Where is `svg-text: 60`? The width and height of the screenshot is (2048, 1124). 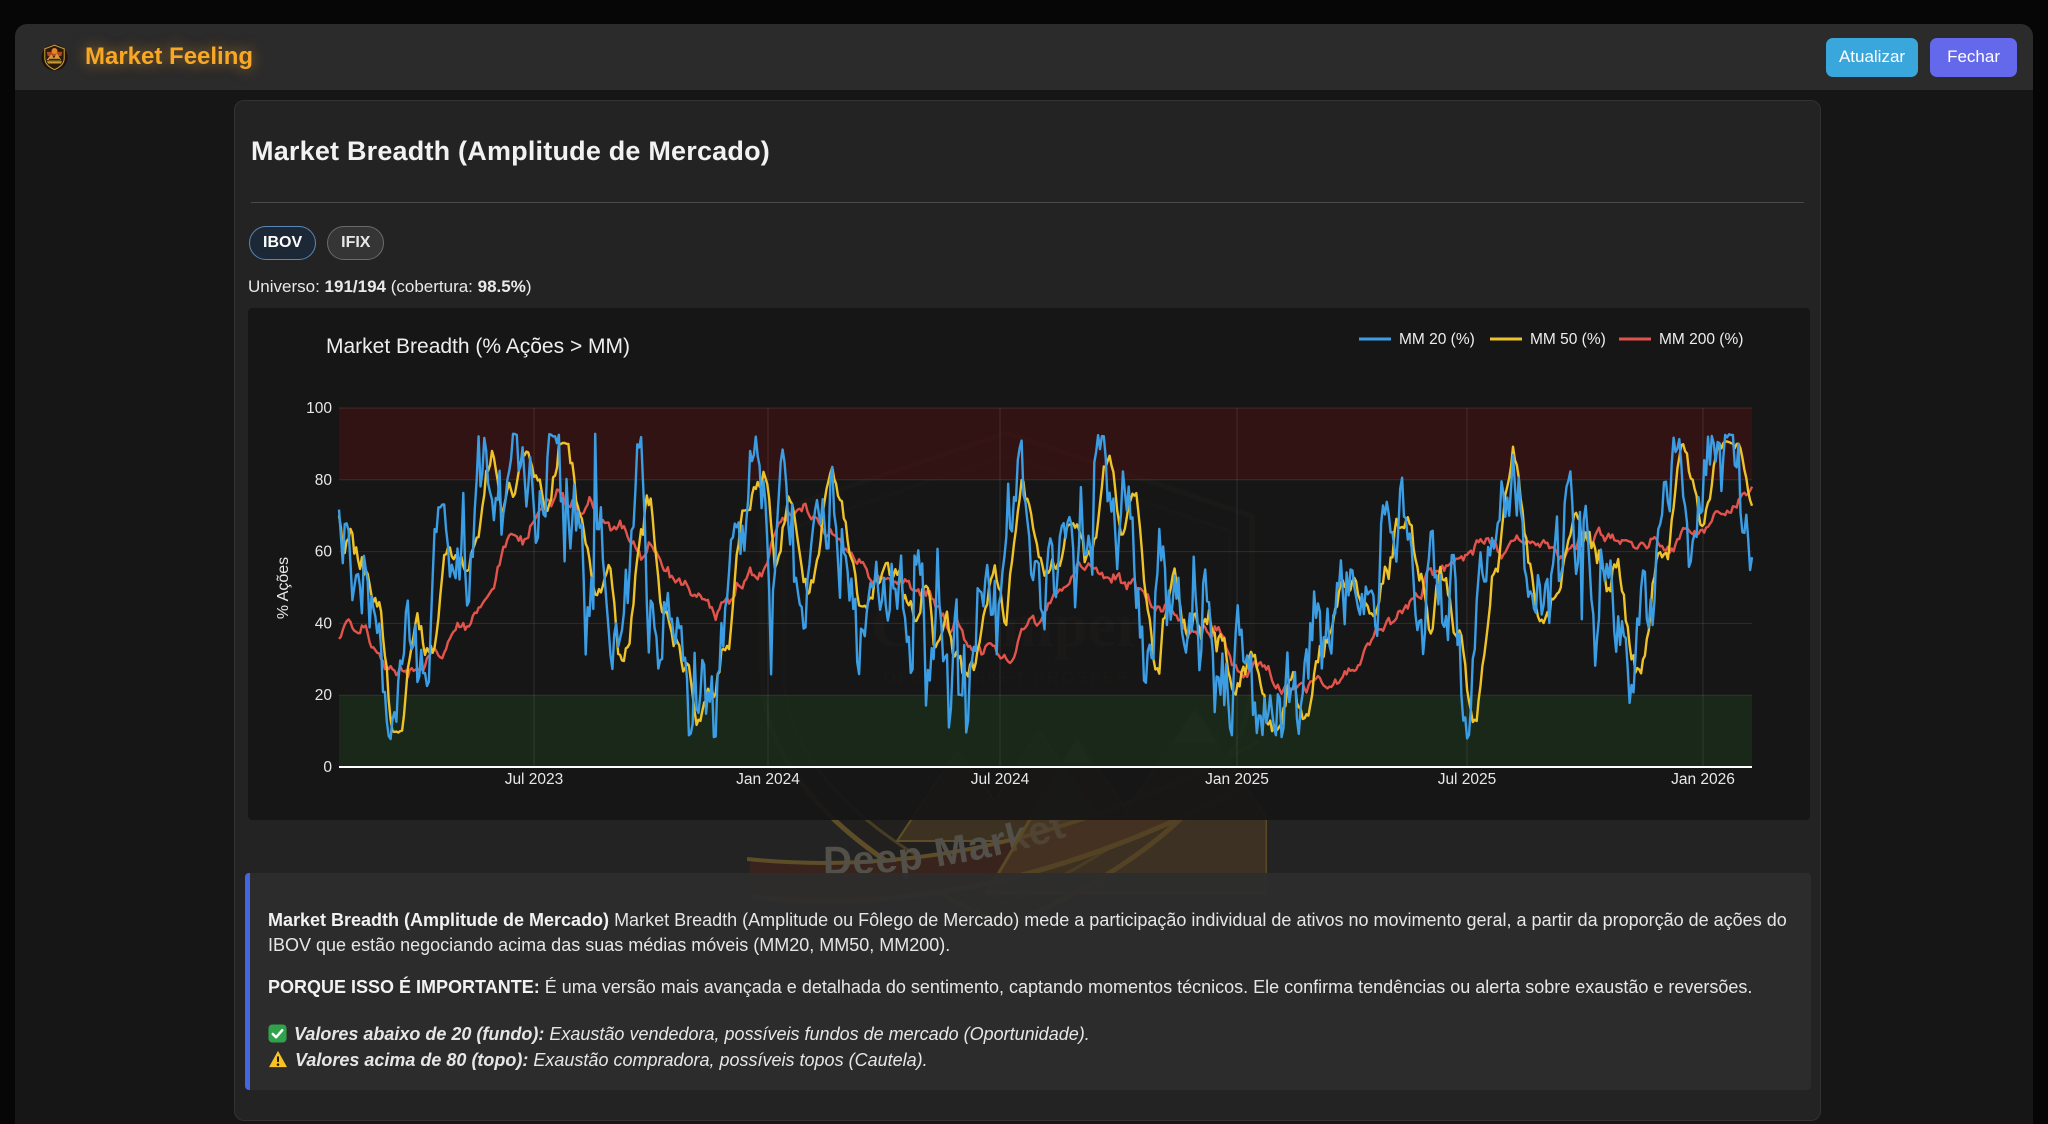
svg-text: 60 is located at coordinates (324, 552).